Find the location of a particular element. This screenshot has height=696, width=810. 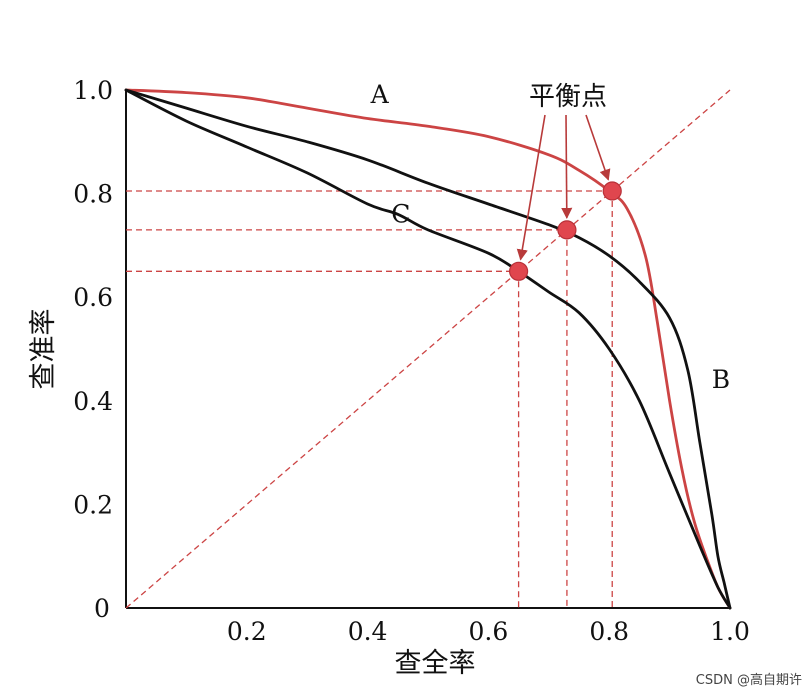

x-tick-label: 0.8 is located at coordinates (609, 631).